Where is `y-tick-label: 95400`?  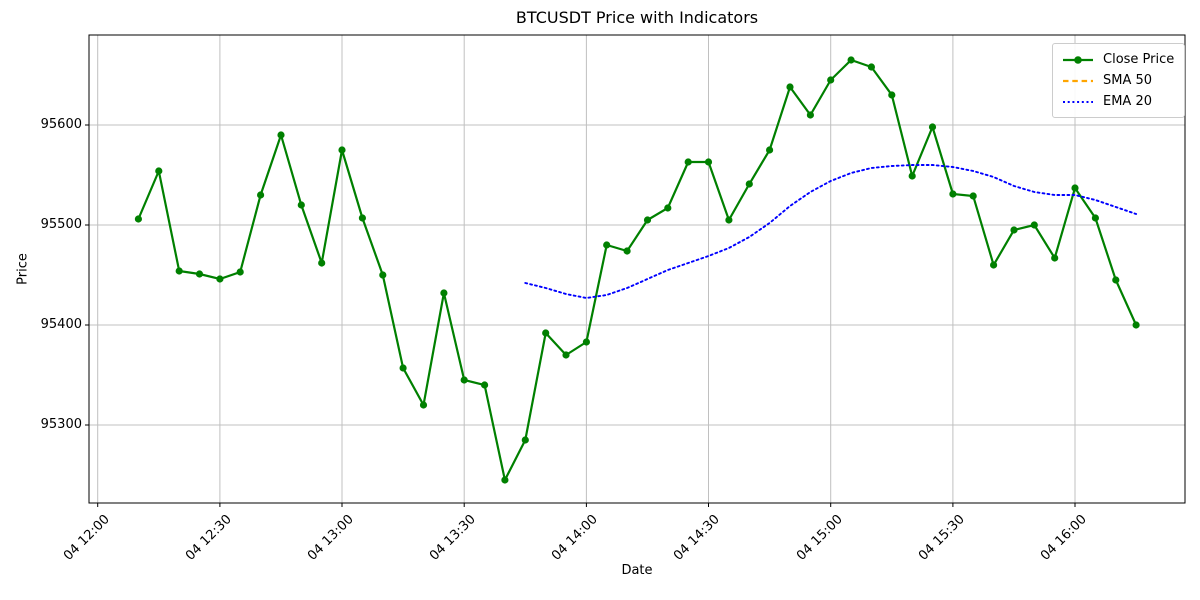
y-tick-label: 95400 is located at coordinates (61, 324).